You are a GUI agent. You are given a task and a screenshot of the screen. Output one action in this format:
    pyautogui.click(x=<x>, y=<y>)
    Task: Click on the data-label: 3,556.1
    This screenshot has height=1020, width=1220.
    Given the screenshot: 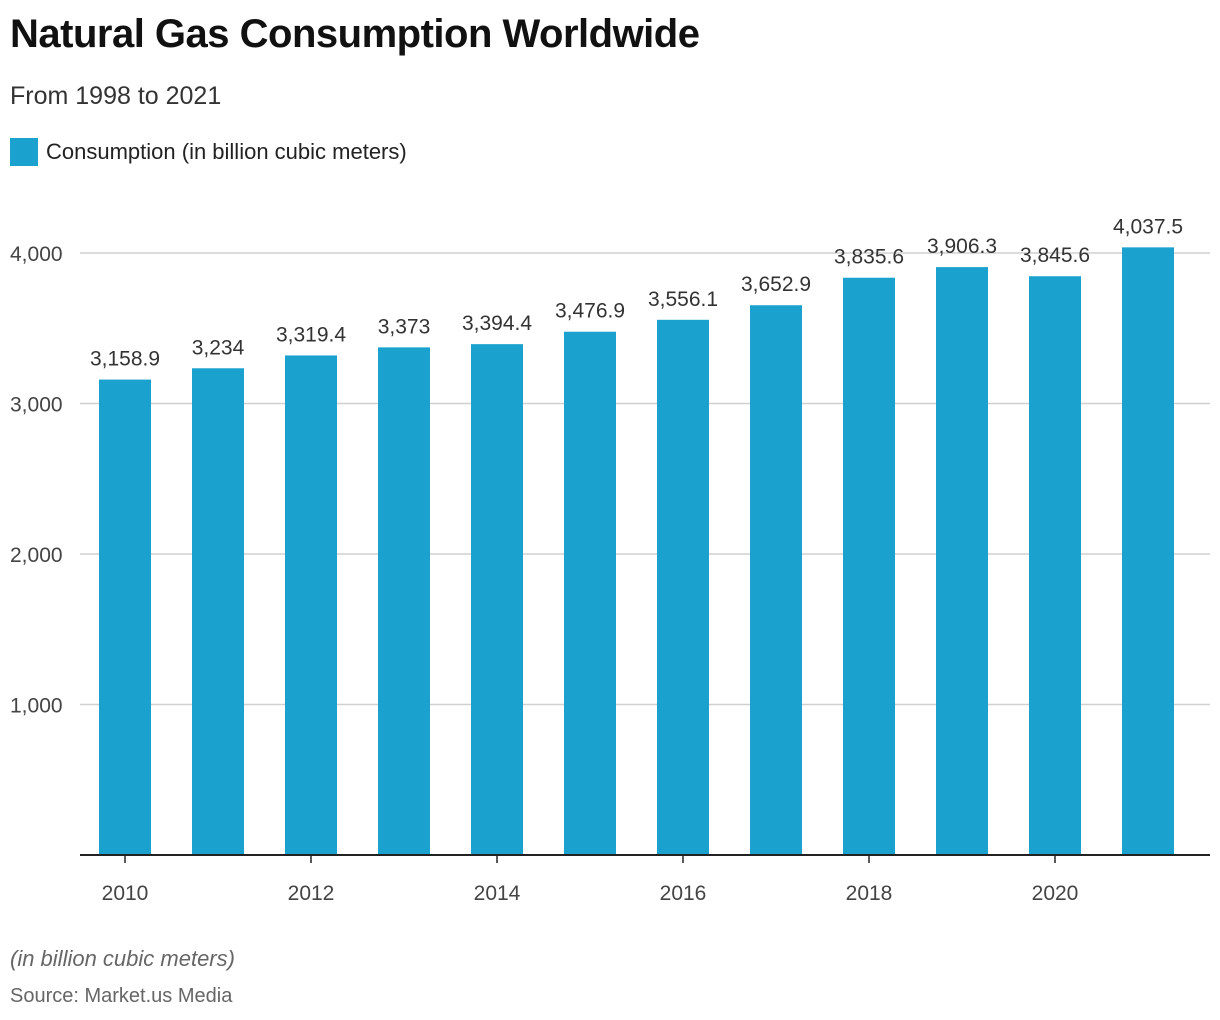 What is the action you would take?
    pyautogui.click(x=683, y=299)
    